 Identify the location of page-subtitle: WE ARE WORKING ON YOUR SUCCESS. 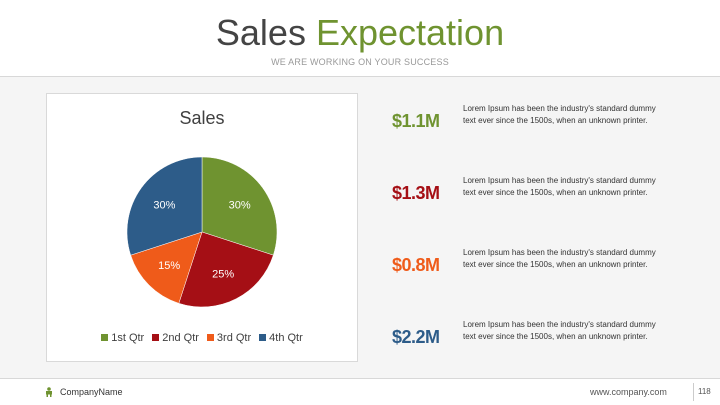
(360, 62).